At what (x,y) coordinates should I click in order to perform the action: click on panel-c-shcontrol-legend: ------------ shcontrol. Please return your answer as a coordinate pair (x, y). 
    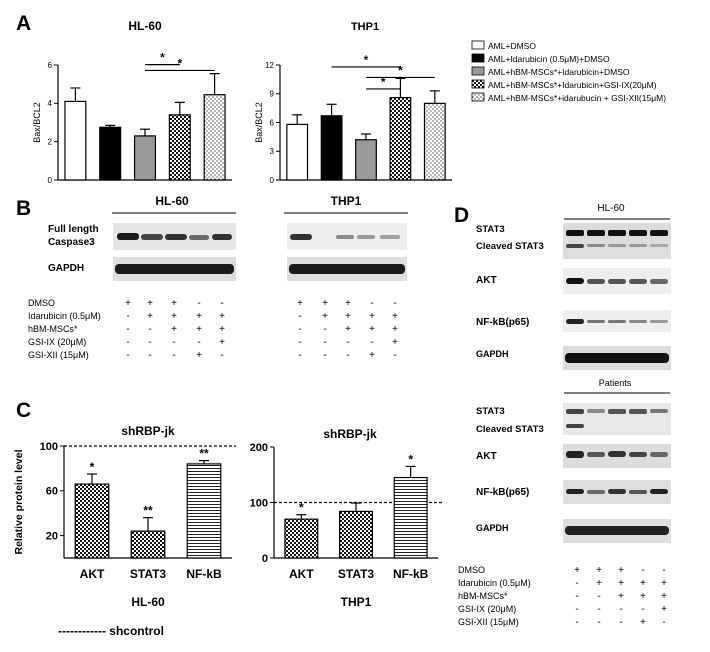
    Looking at the image, I should click on (111, 631).